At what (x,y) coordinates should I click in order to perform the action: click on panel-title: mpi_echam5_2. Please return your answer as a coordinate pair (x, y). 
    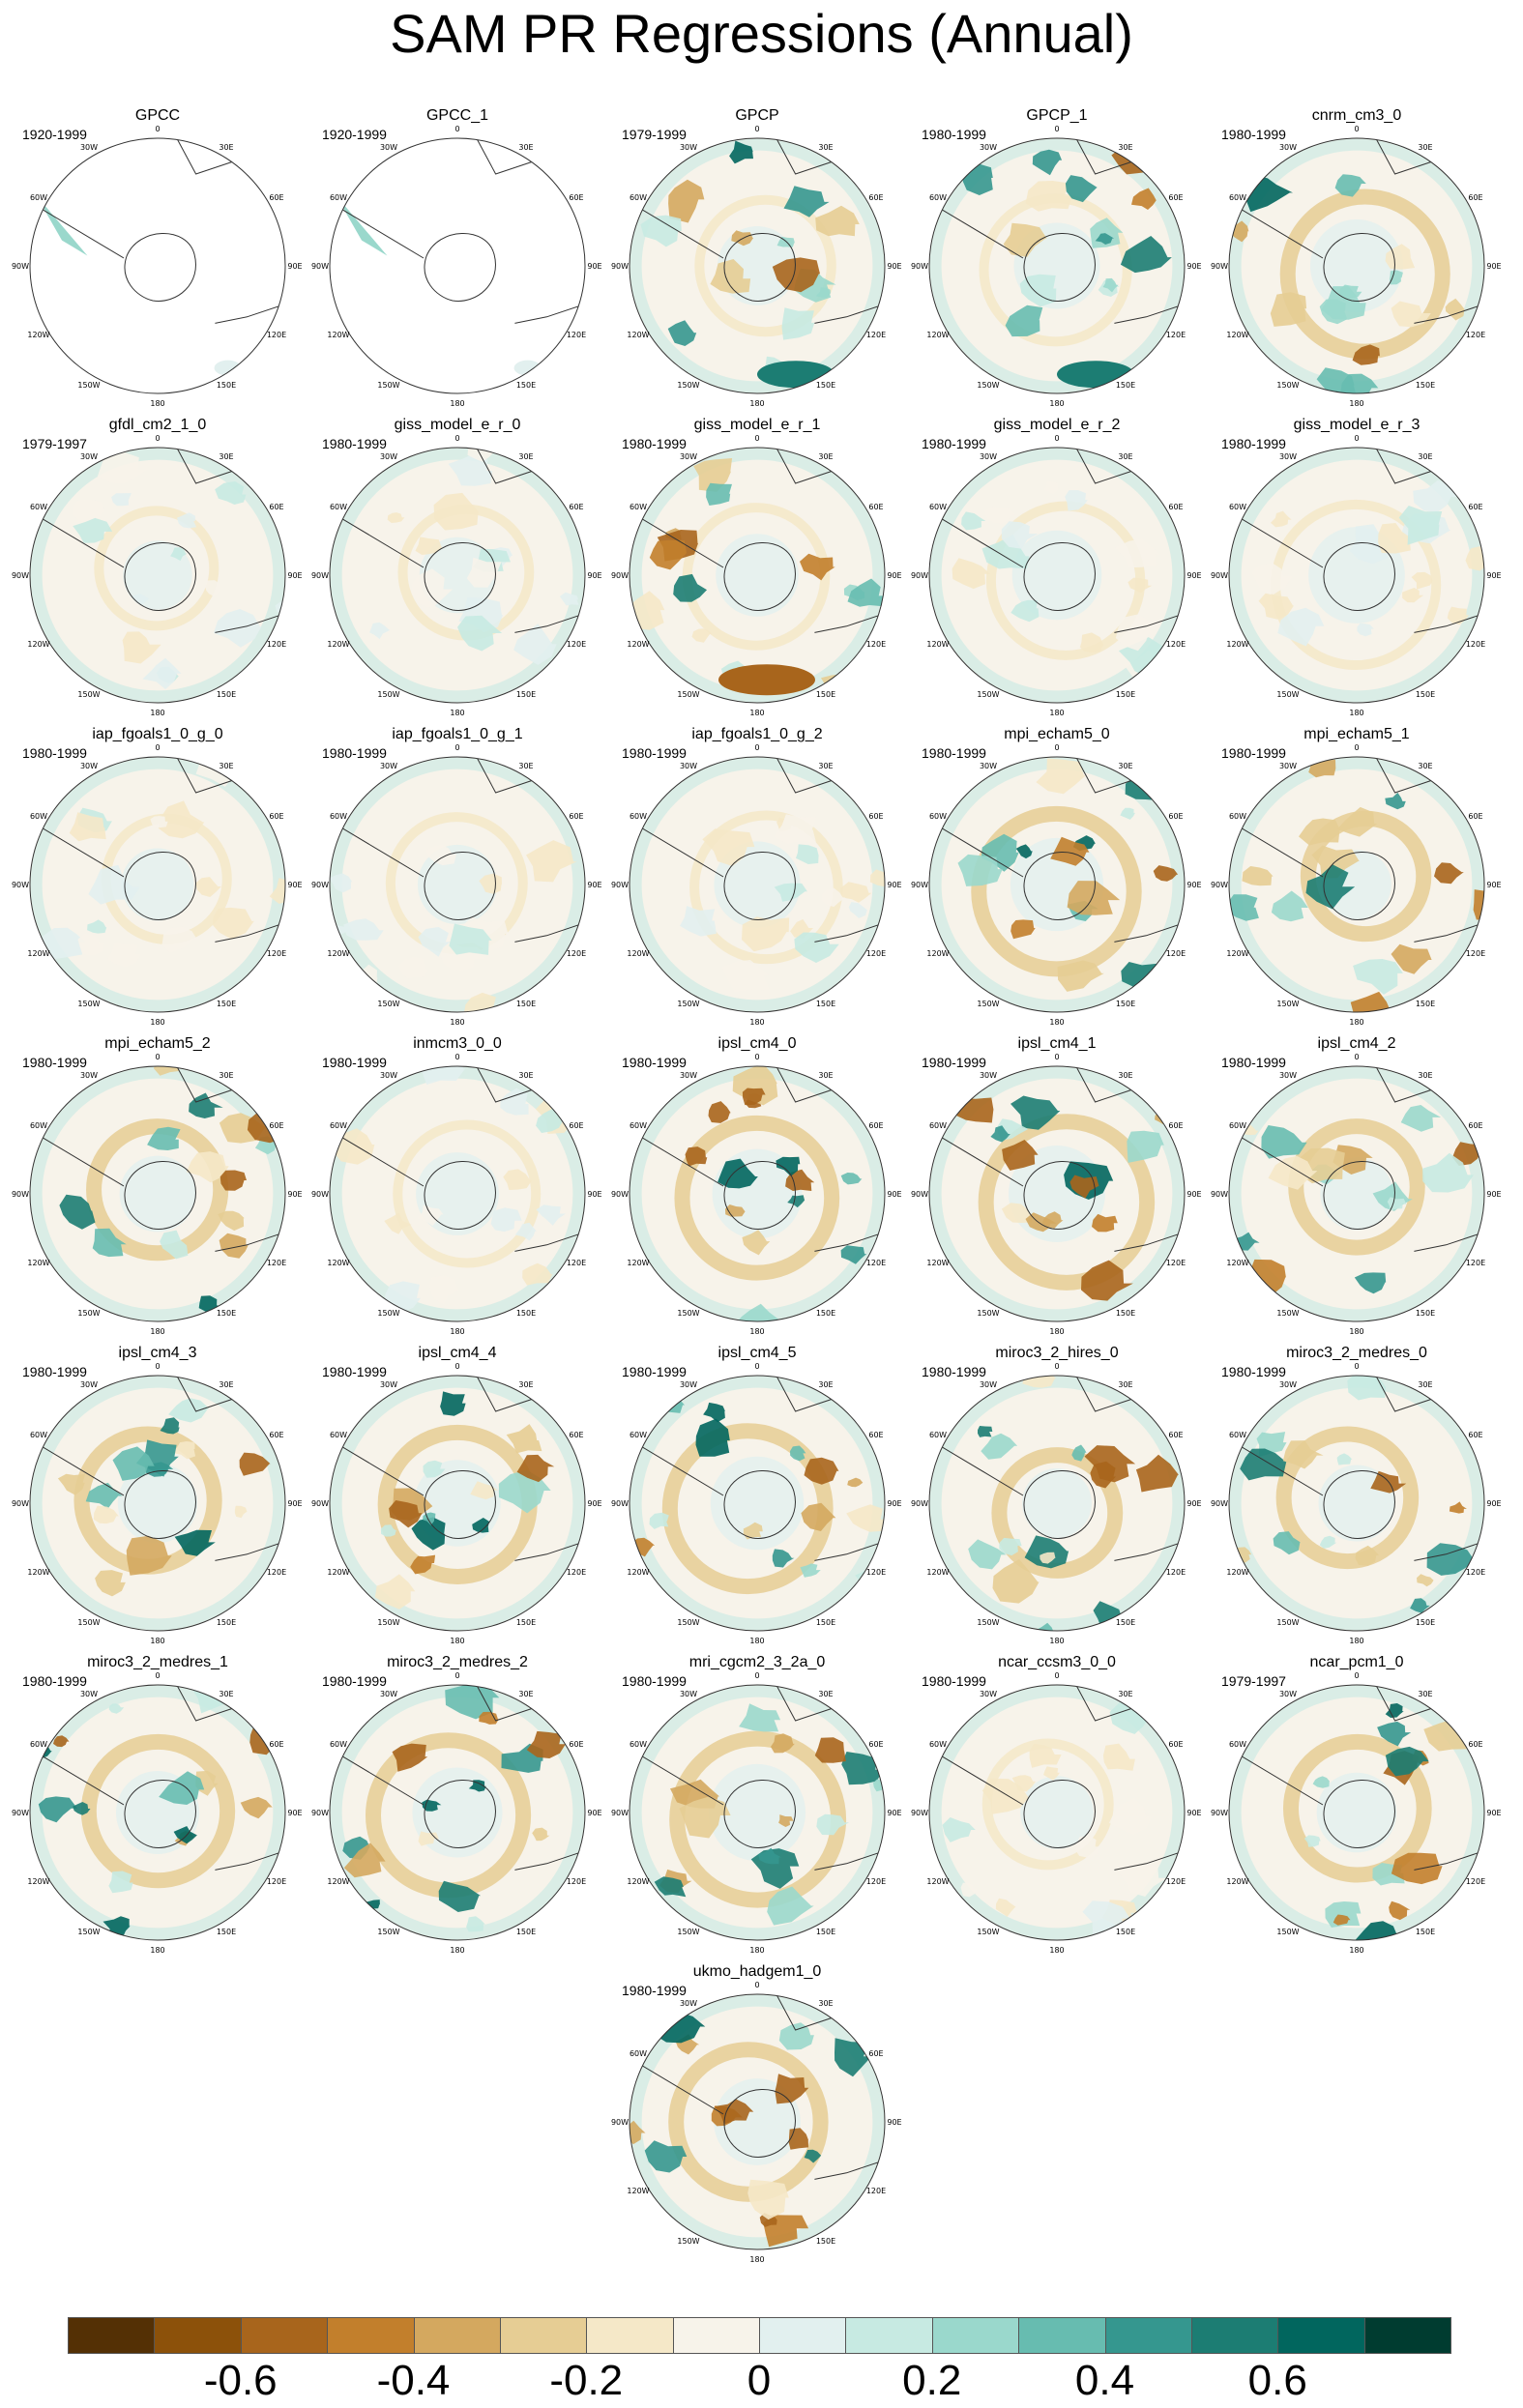
    Looking at the image, I should click on (157, 1043).